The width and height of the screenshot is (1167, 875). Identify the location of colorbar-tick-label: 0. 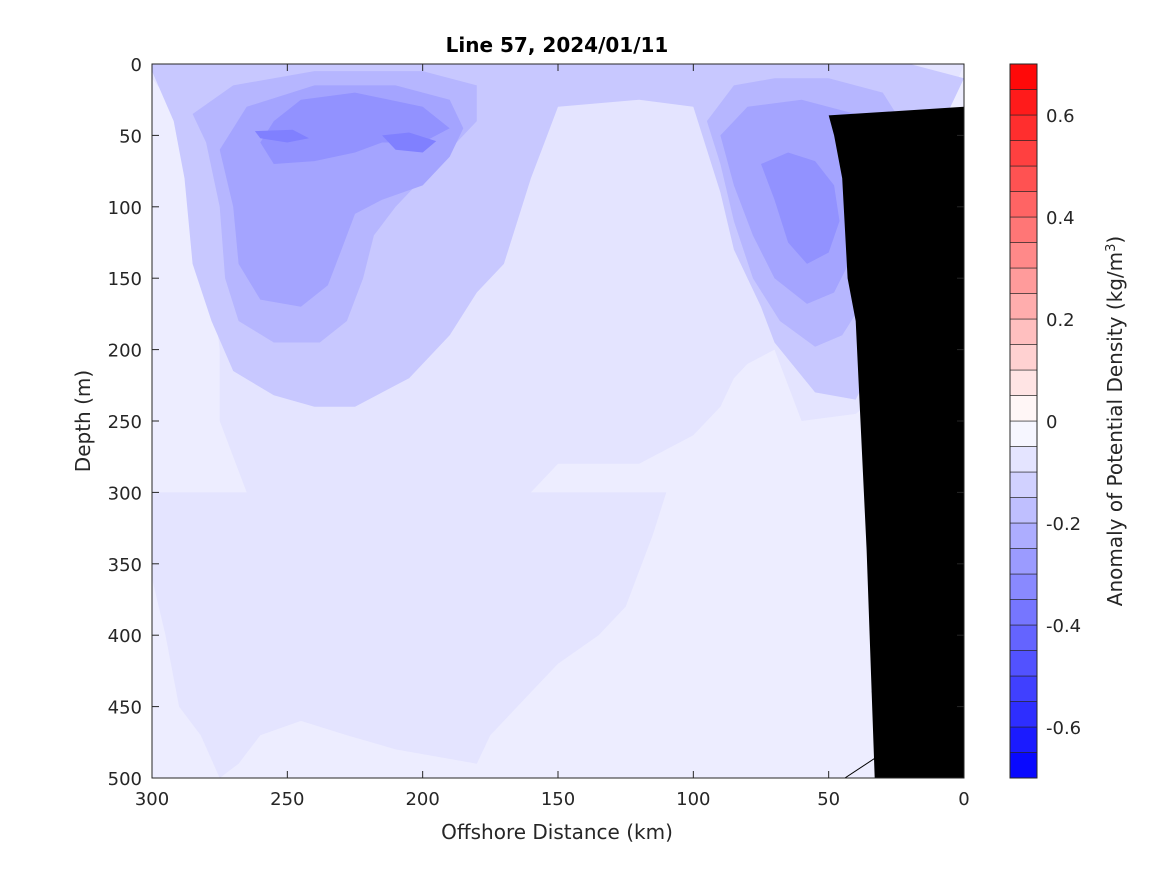
(1051, 422).